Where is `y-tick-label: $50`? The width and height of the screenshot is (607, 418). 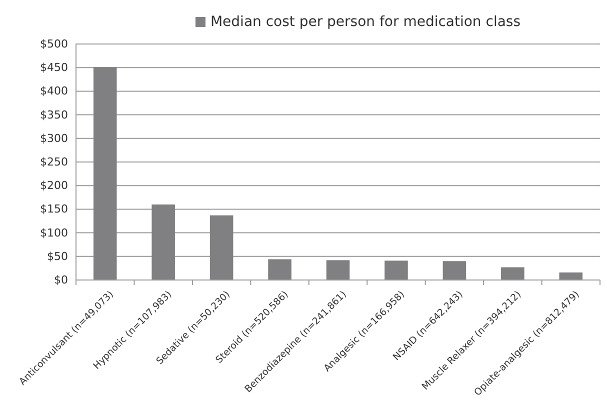 y-tick-label: $50 is located at coordinates (57, 256).